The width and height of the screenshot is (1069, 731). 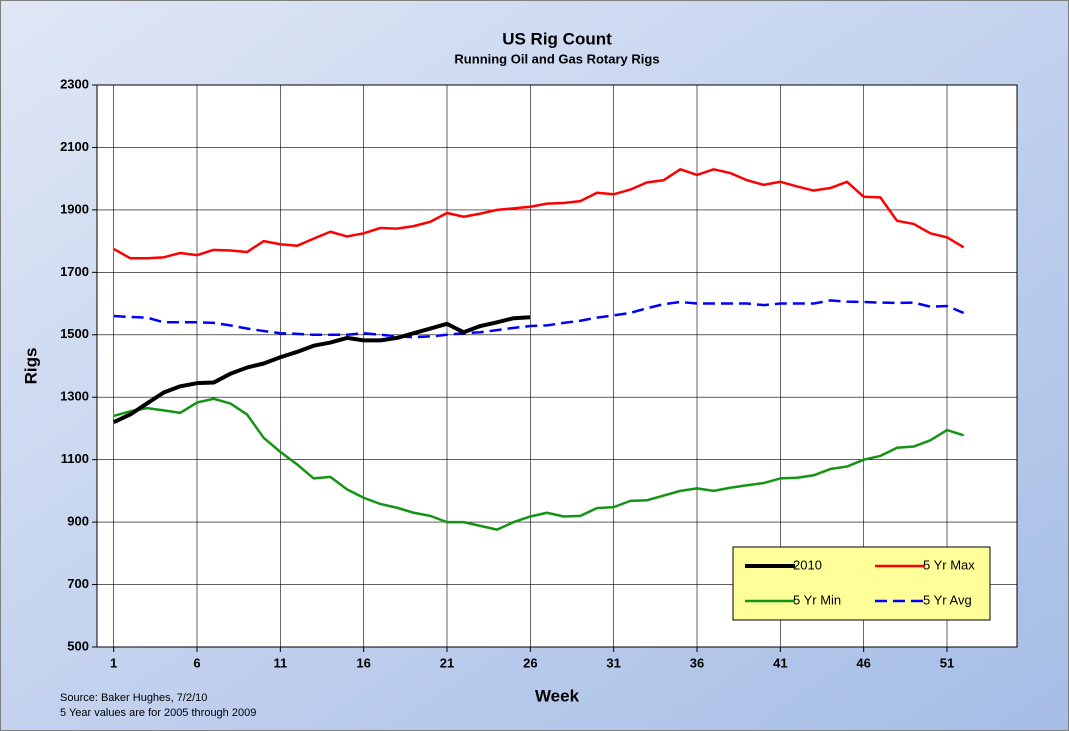 I want to click on y-tick-label: 1700, so click(x=74, y=271).